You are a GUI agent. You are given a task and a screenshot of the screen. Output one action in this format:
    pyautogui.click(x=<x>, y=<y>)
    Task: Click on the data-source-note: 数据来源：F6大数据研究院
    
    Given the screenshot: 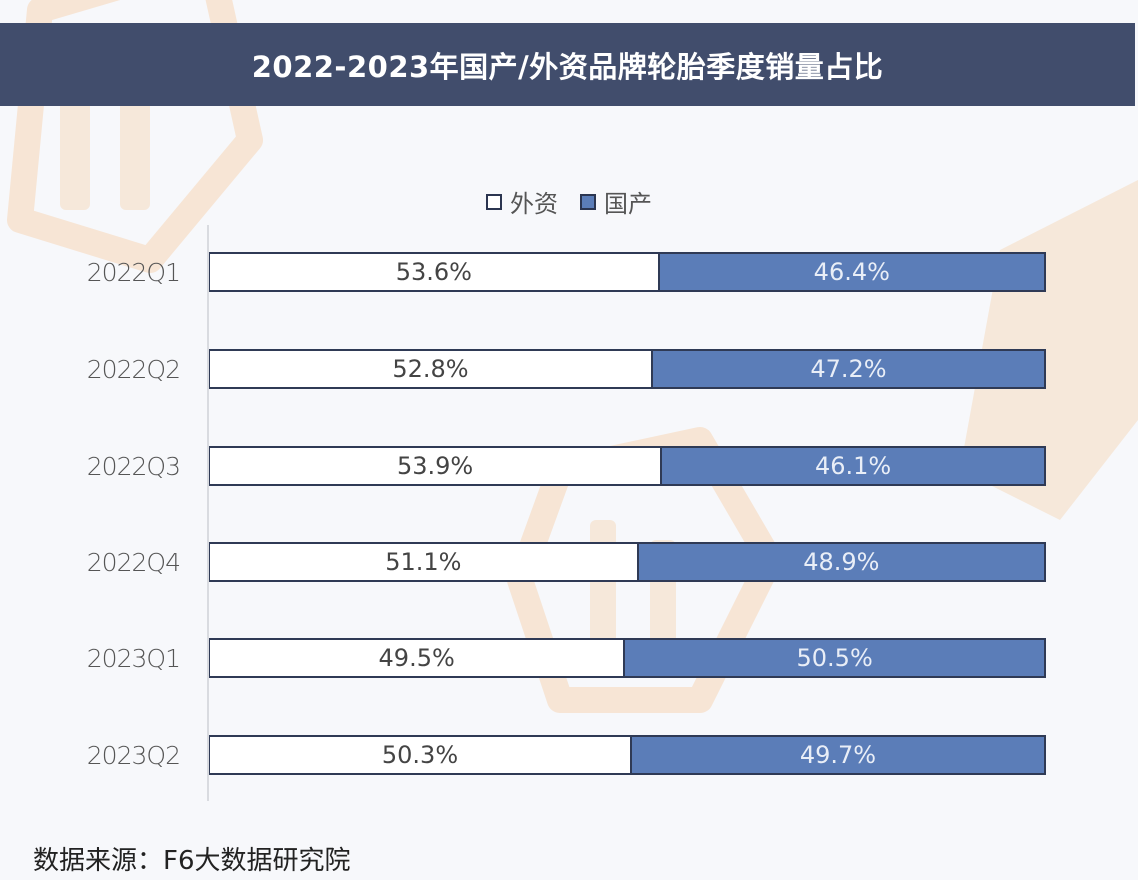 What is the action you would take?
    pyautogui.click(x=192, y=861)
    